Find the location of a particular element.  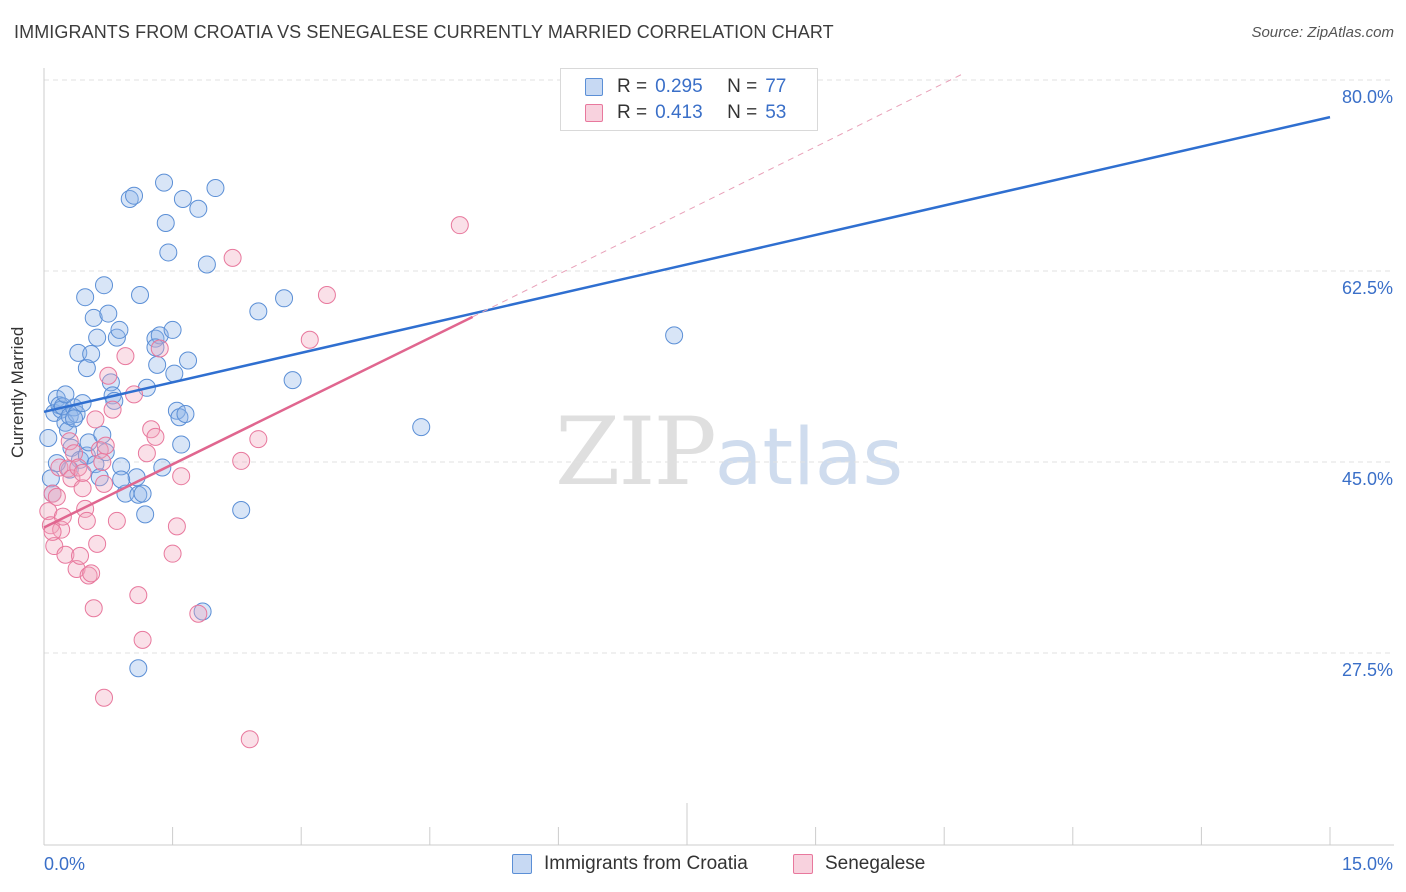

bottom-legend-senegalese: Senegalese is located at coordinates (859, 864).